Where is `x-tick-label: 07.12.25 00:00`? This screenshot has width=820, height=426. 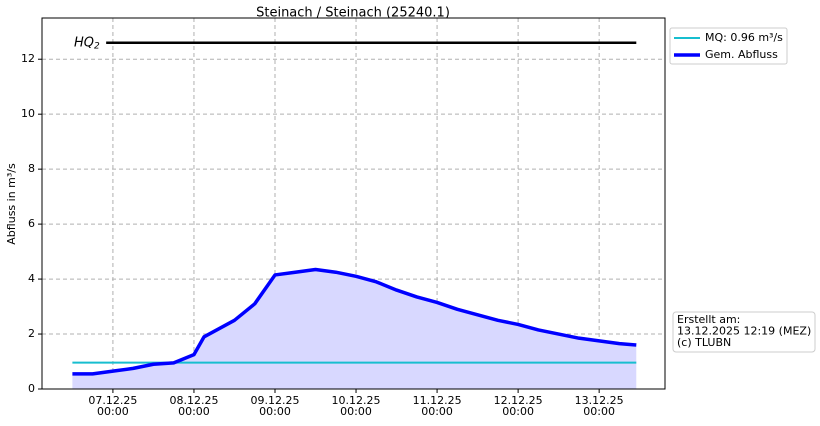
x-tick-label: 07.12.25 00:00 is located at coordinates (112, 406).